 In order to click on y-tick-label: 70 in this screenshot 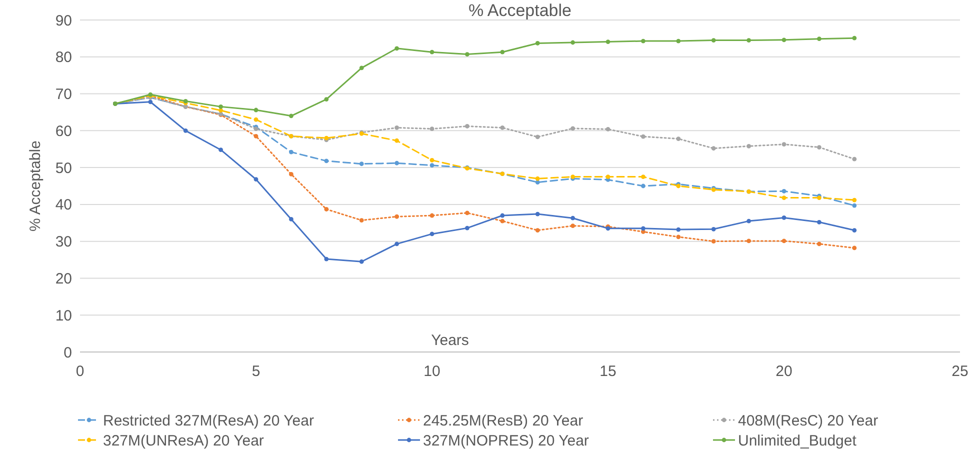, I will do `click(63, 95)`.